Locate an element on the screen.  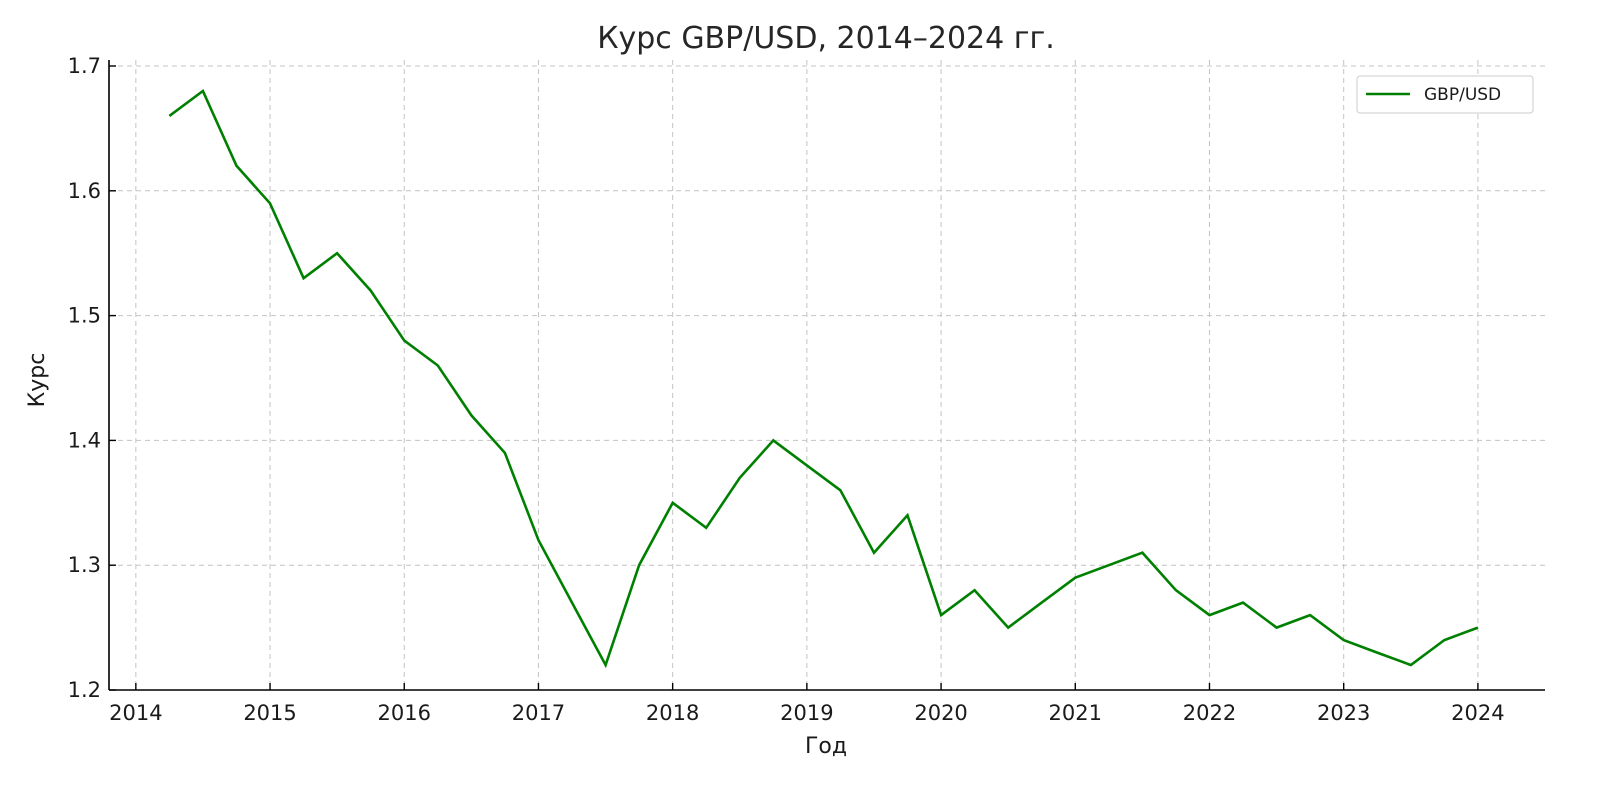
x-tick-label: 2018 is located at coordinates (672, 713).